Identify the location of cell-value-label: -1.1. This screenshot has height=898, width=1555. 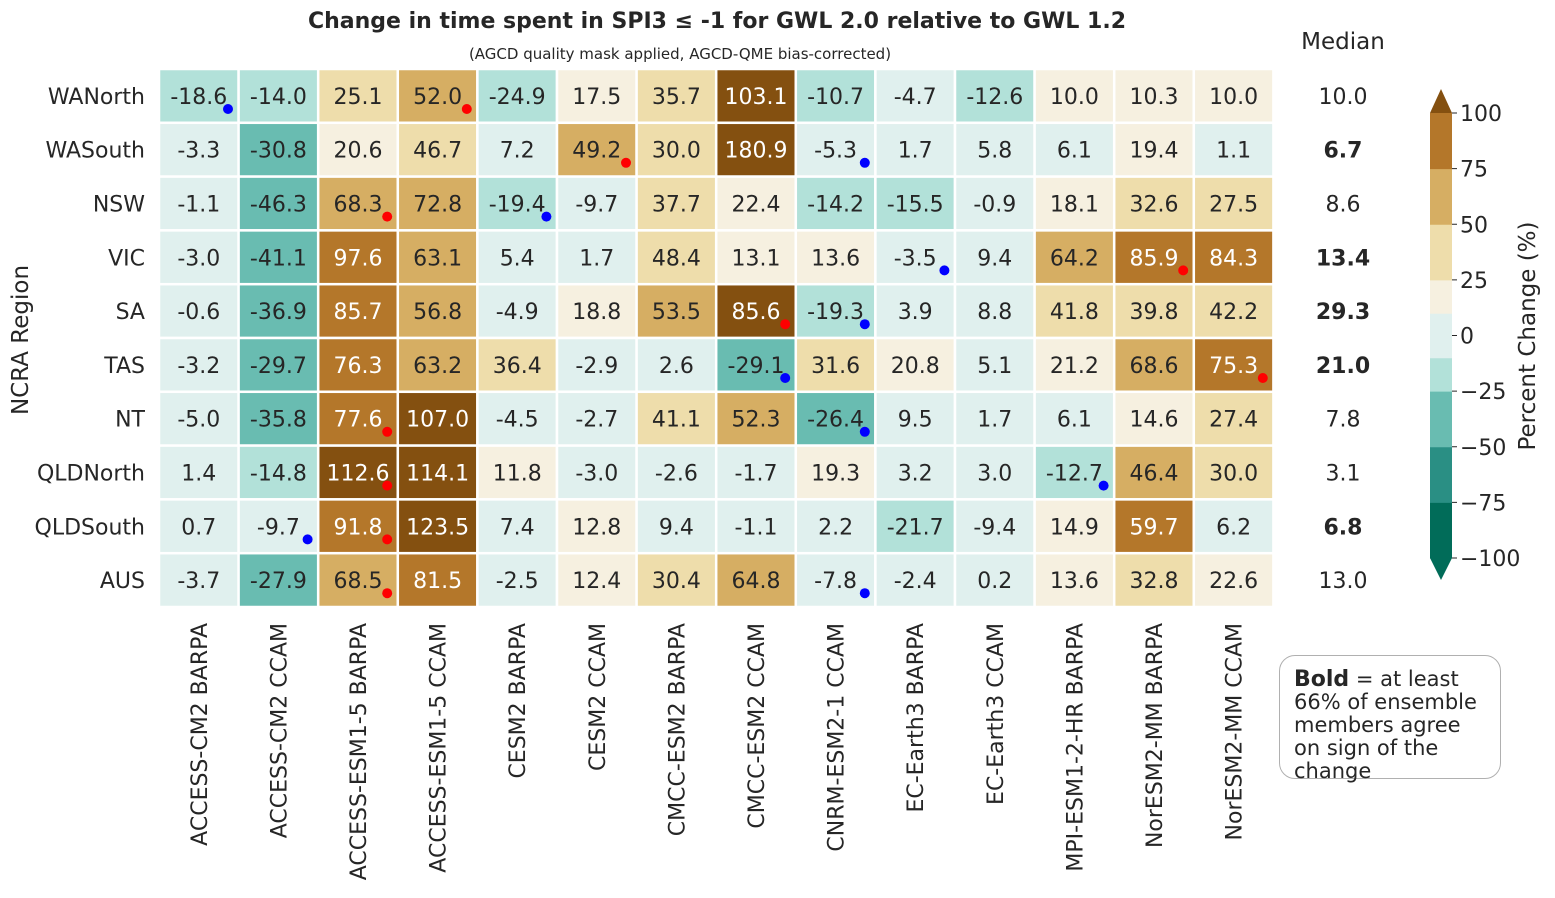
(756, 527).